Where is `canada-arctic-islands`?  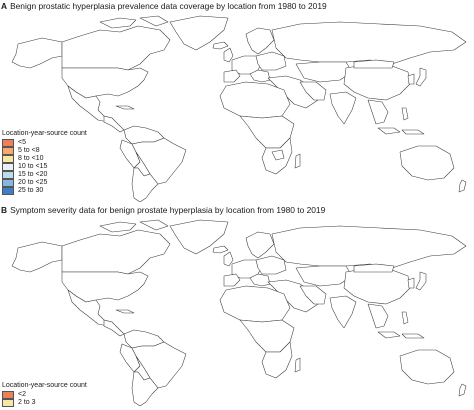
canada-arctic-islands is located at coordinates (134, 22).